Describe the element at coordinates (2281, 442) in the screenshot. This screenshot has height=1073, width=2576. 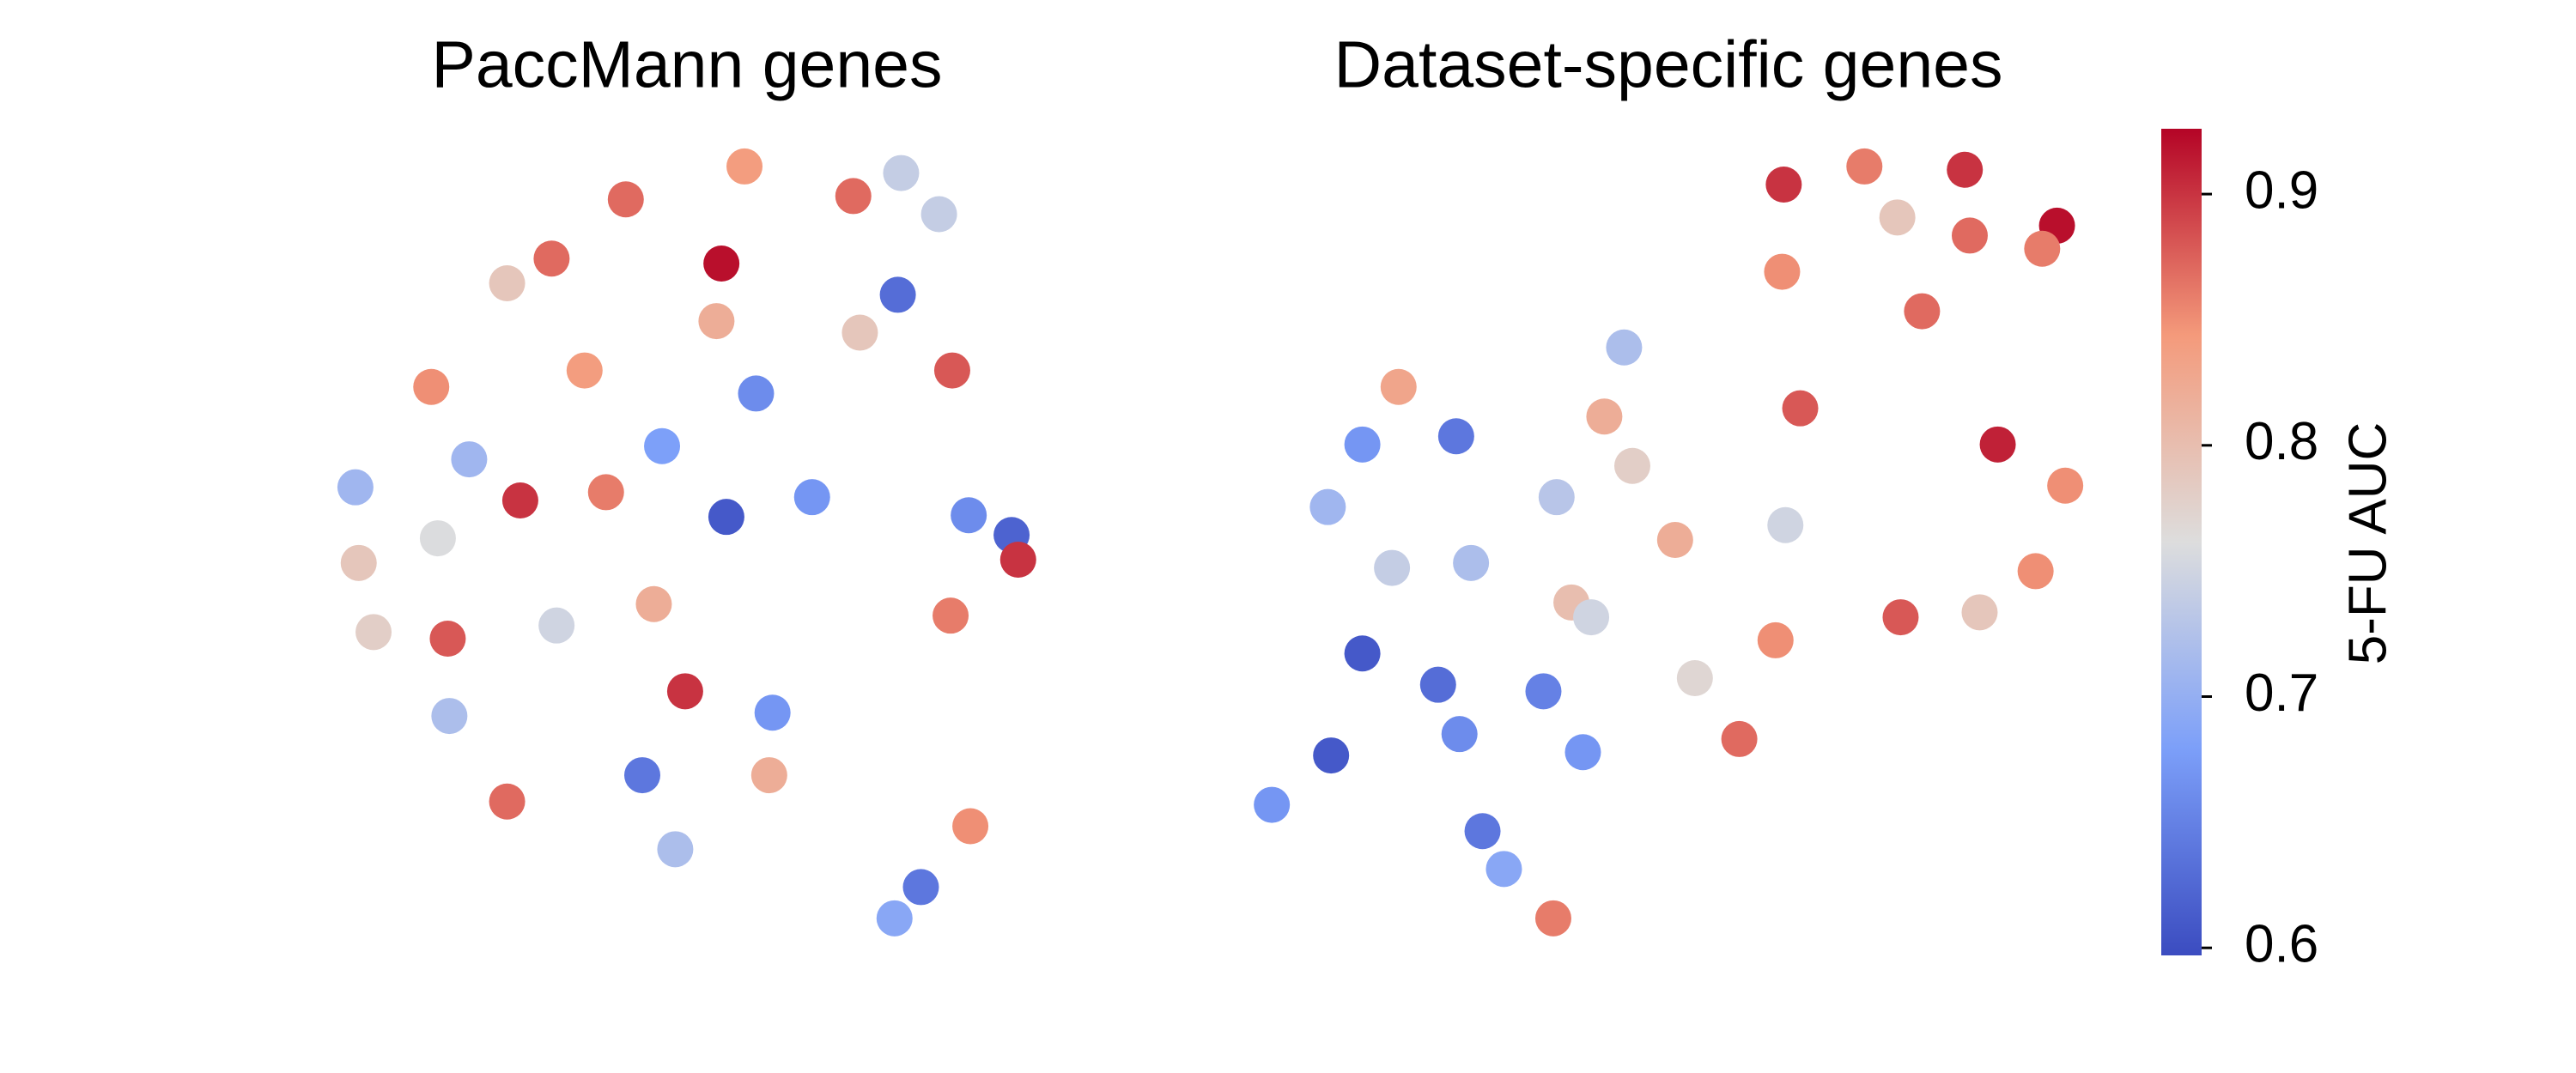
I see `colorbar-tick-label: 0.8` at that location.